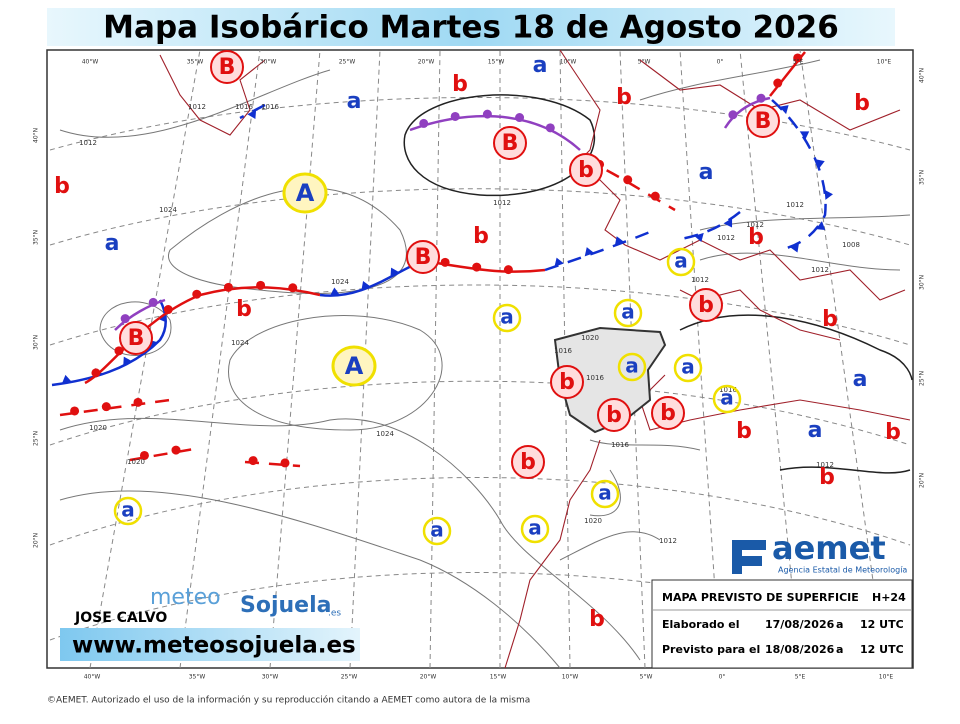 The width and height of the screenshot is (960, 724). I want to click on cold-front, so click(252, 111).